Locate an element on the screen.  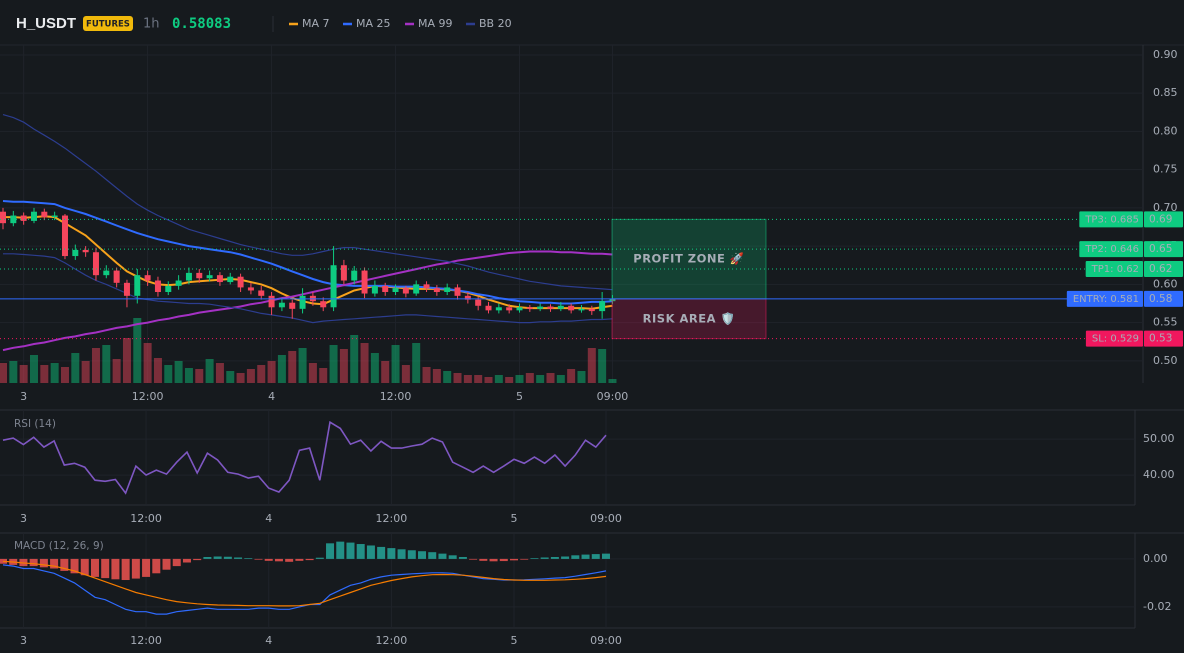
zone is located at coordinates (689, 259).